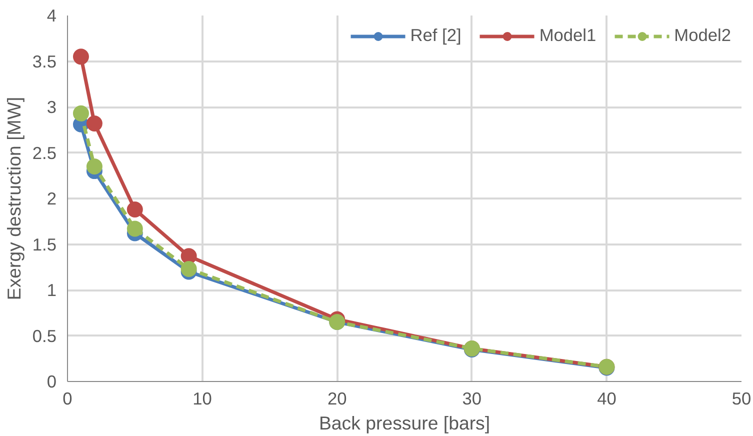 This screenshot has height=436, width=753. I want to click on y-tick-label: 0, so click(51, 382).